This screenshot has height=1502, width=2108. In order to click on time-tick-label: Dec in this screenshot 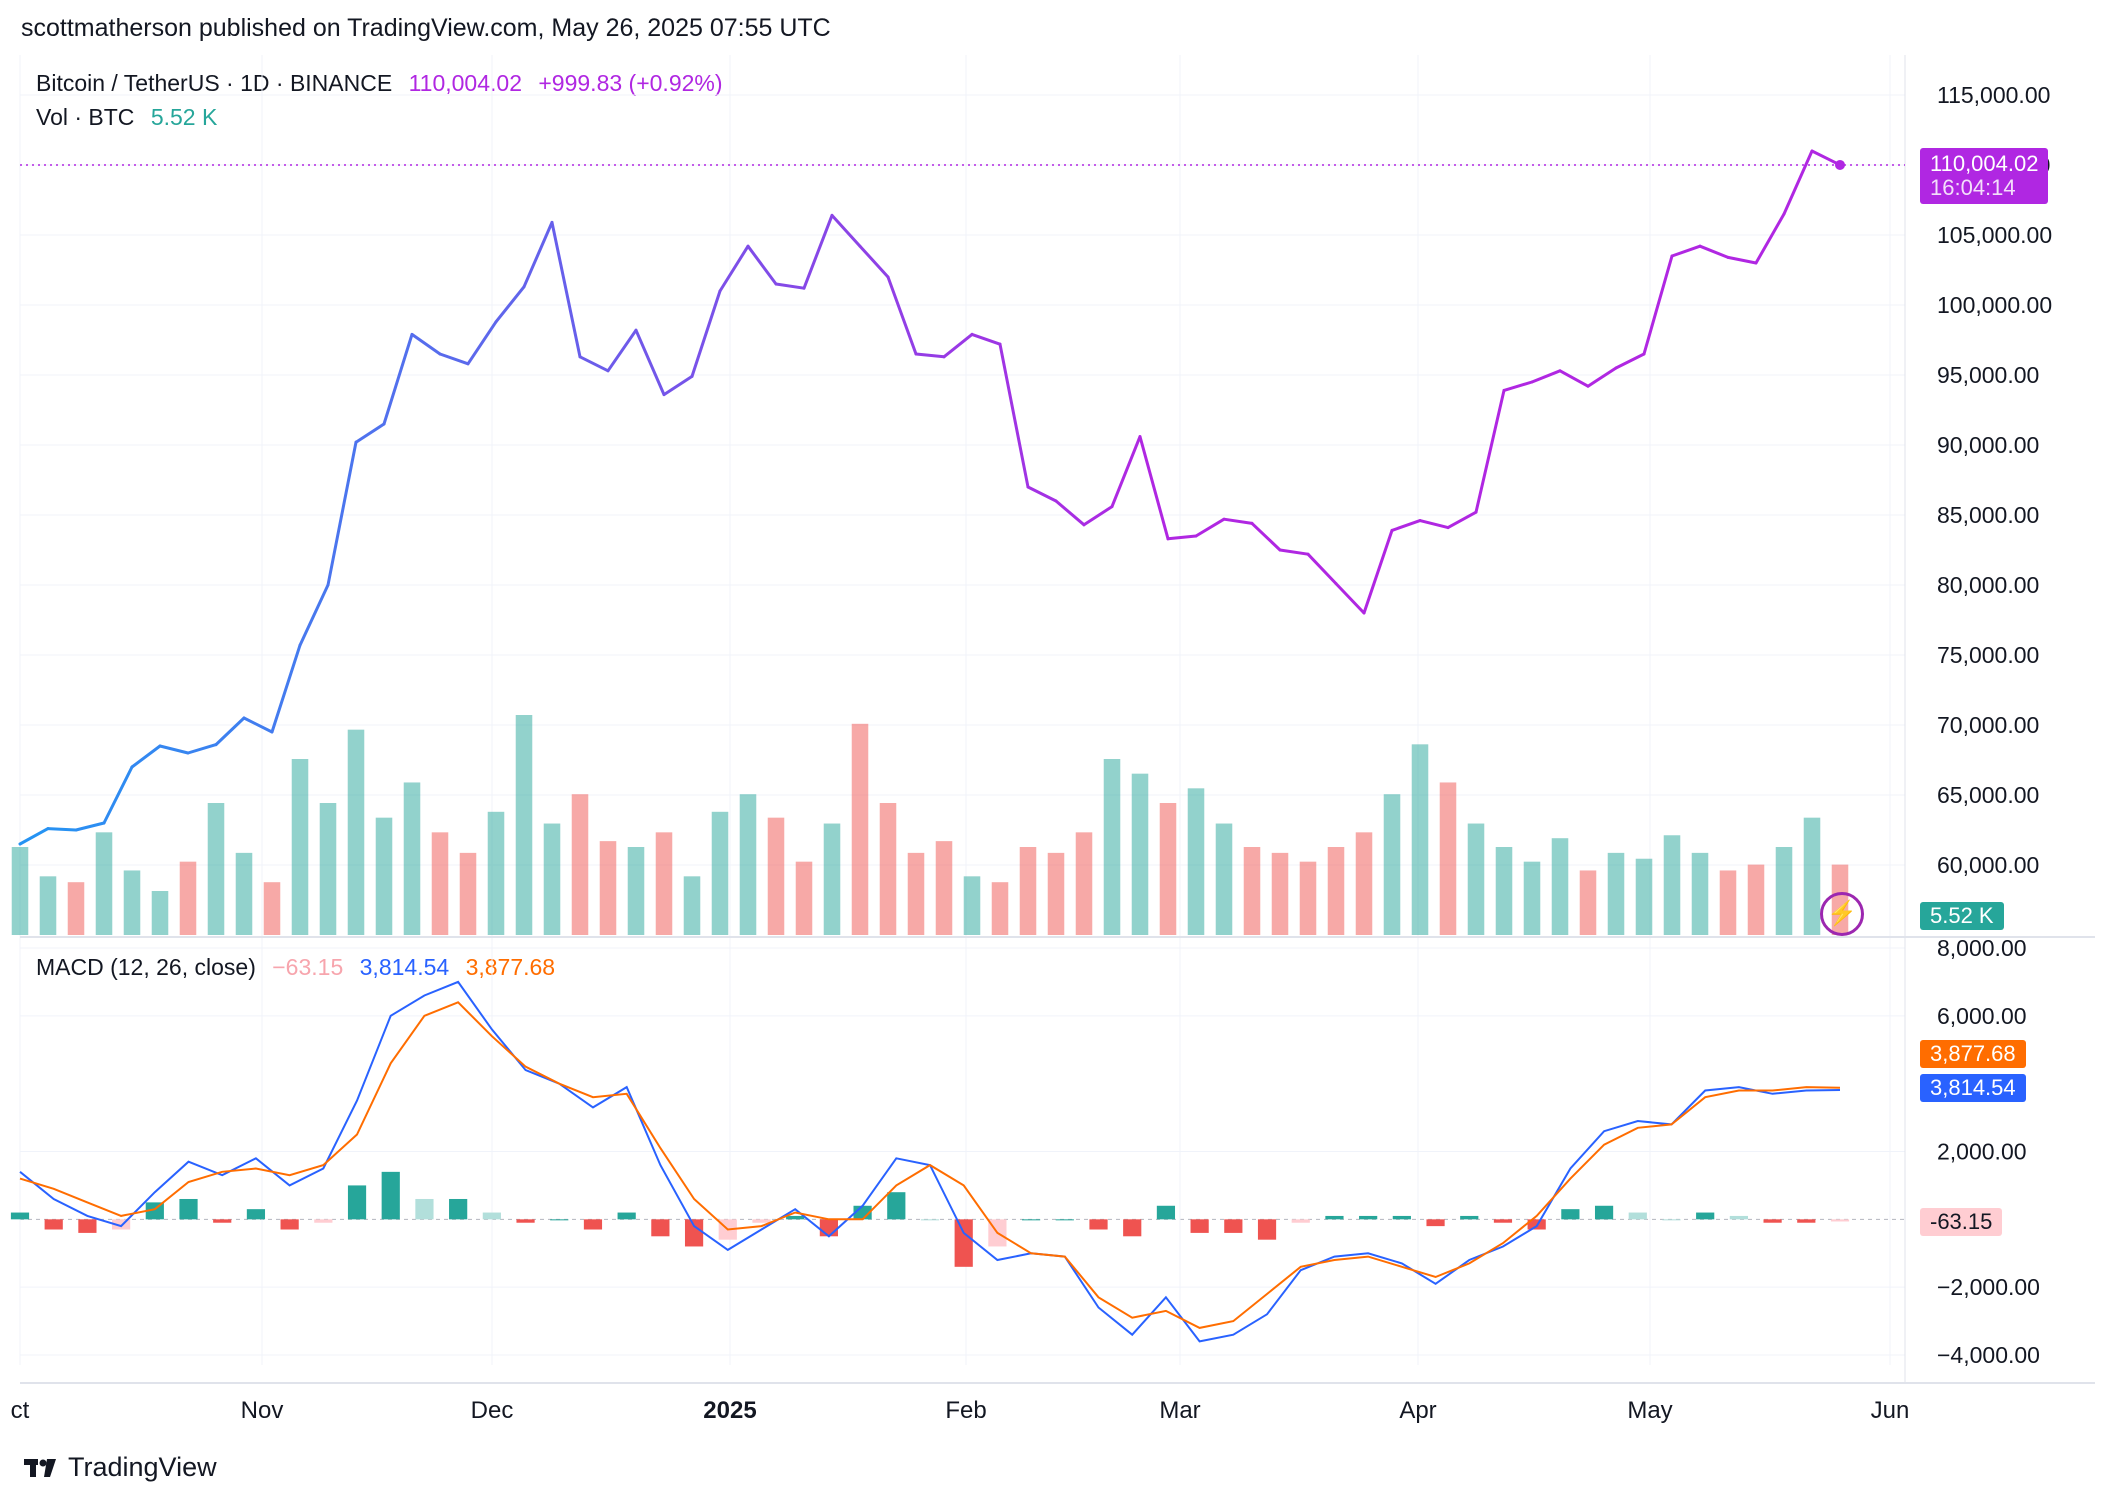, I will do `click(492, 1410)`.